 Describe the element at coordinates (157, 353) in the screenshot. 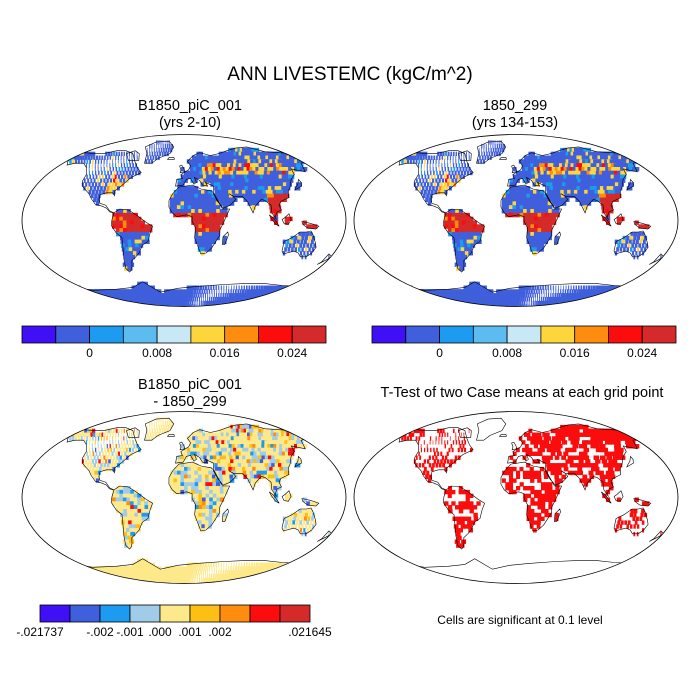

I see `colorbar-tick-label: 0.008` at that location.